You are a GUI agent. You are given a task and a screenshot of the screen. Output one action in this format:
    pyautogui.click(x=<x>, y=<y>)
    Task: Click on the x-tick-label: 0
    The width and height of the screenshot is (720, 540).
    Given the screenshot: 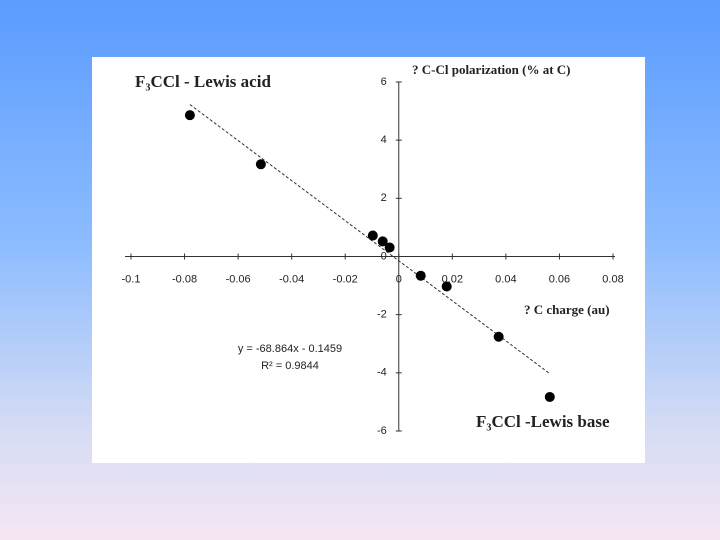 What is the action you would take?
    pyautogui.click(x=399, y=279)
    